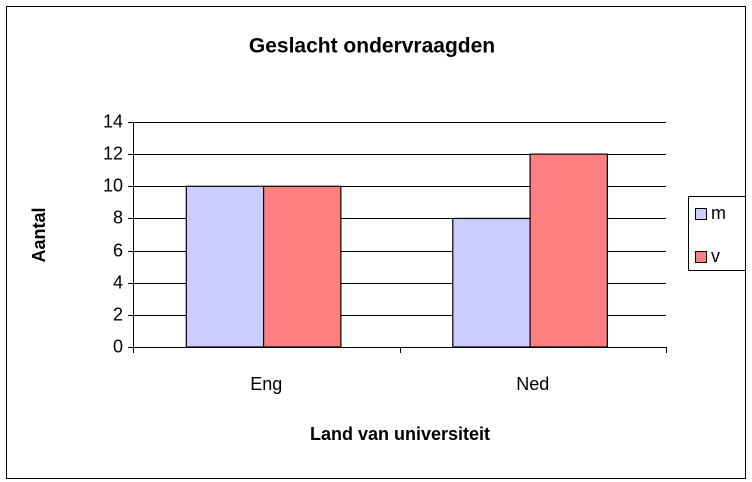  What do you see at coordinates (118, 282) in the screenshot?
I see `y-tick-label: 4` at bounding box center [118, 282].